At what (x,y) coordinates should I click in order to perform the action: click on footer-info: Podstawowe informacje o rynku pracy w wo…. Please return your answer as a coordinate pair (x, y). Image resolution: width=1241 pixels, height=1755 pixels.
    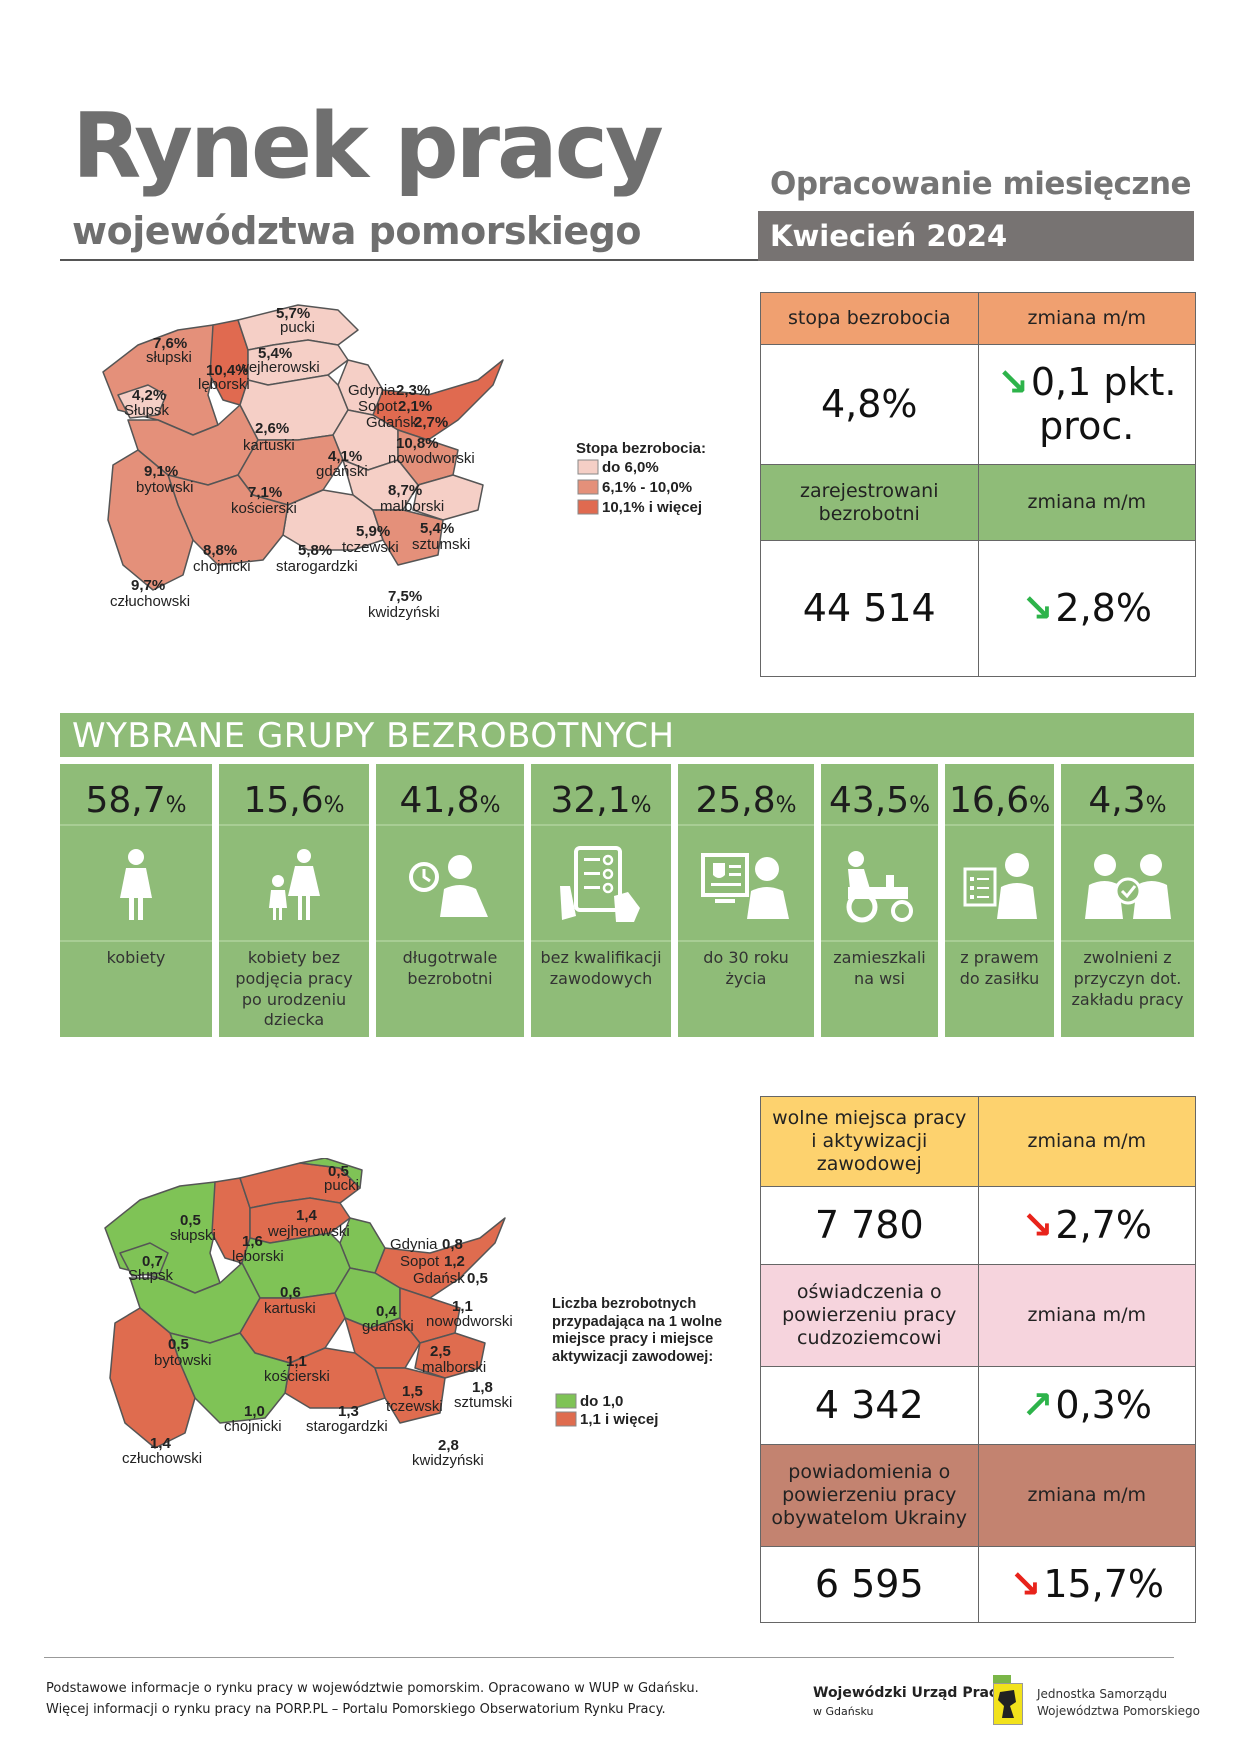
    Looking at the image, I should click on (372, 1700).